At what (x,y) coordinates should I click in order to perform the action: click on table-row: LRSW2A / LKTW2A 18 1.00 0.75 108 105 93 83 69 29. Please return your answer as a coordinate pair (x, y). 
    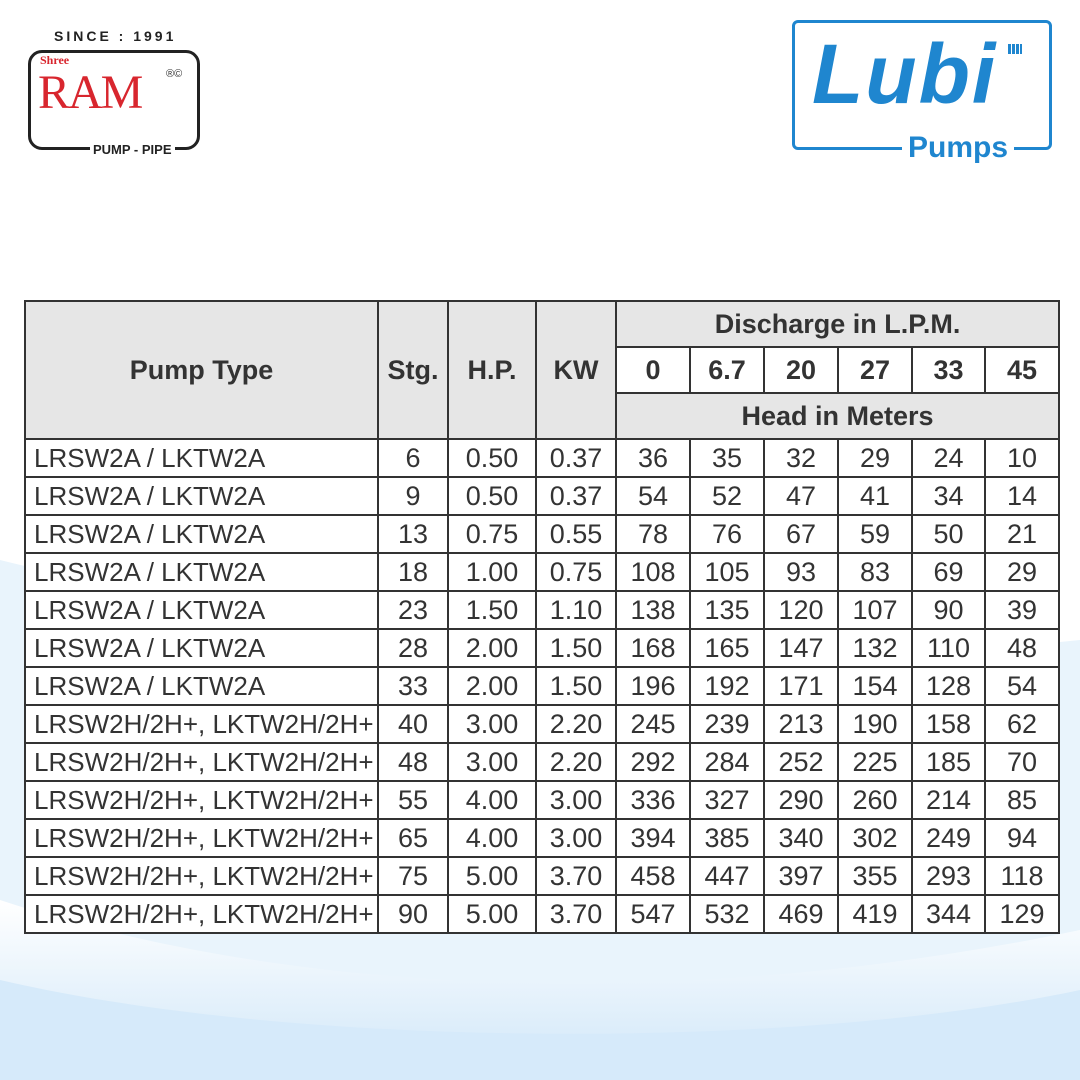
    Looking at the image, I should click on (542, 572).